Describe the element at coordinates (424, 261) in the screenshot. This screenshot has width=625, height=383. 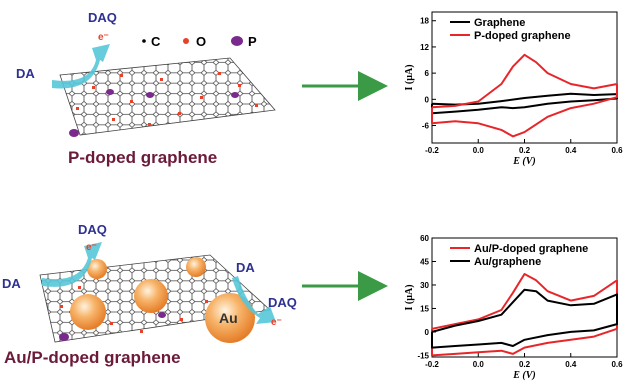
I see `y-tick-label: 45` at that location.